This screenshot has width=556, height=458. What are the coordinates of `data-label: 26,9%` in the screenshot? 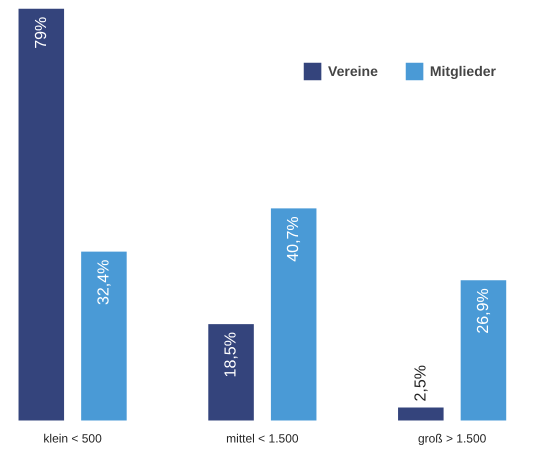 It's located at (483, 311).